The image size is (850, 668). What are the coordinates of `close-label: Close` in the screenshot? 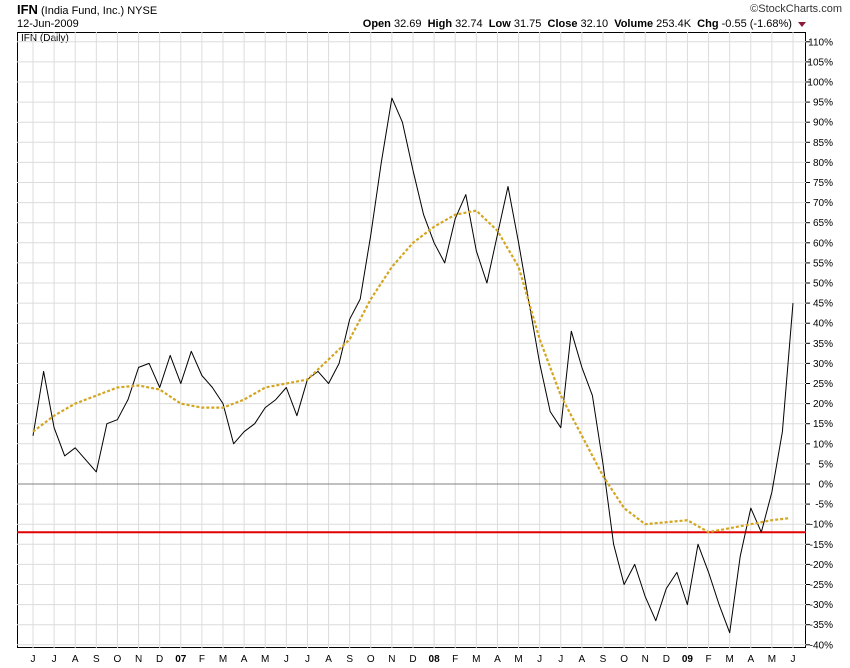 It's located at (562, 24).